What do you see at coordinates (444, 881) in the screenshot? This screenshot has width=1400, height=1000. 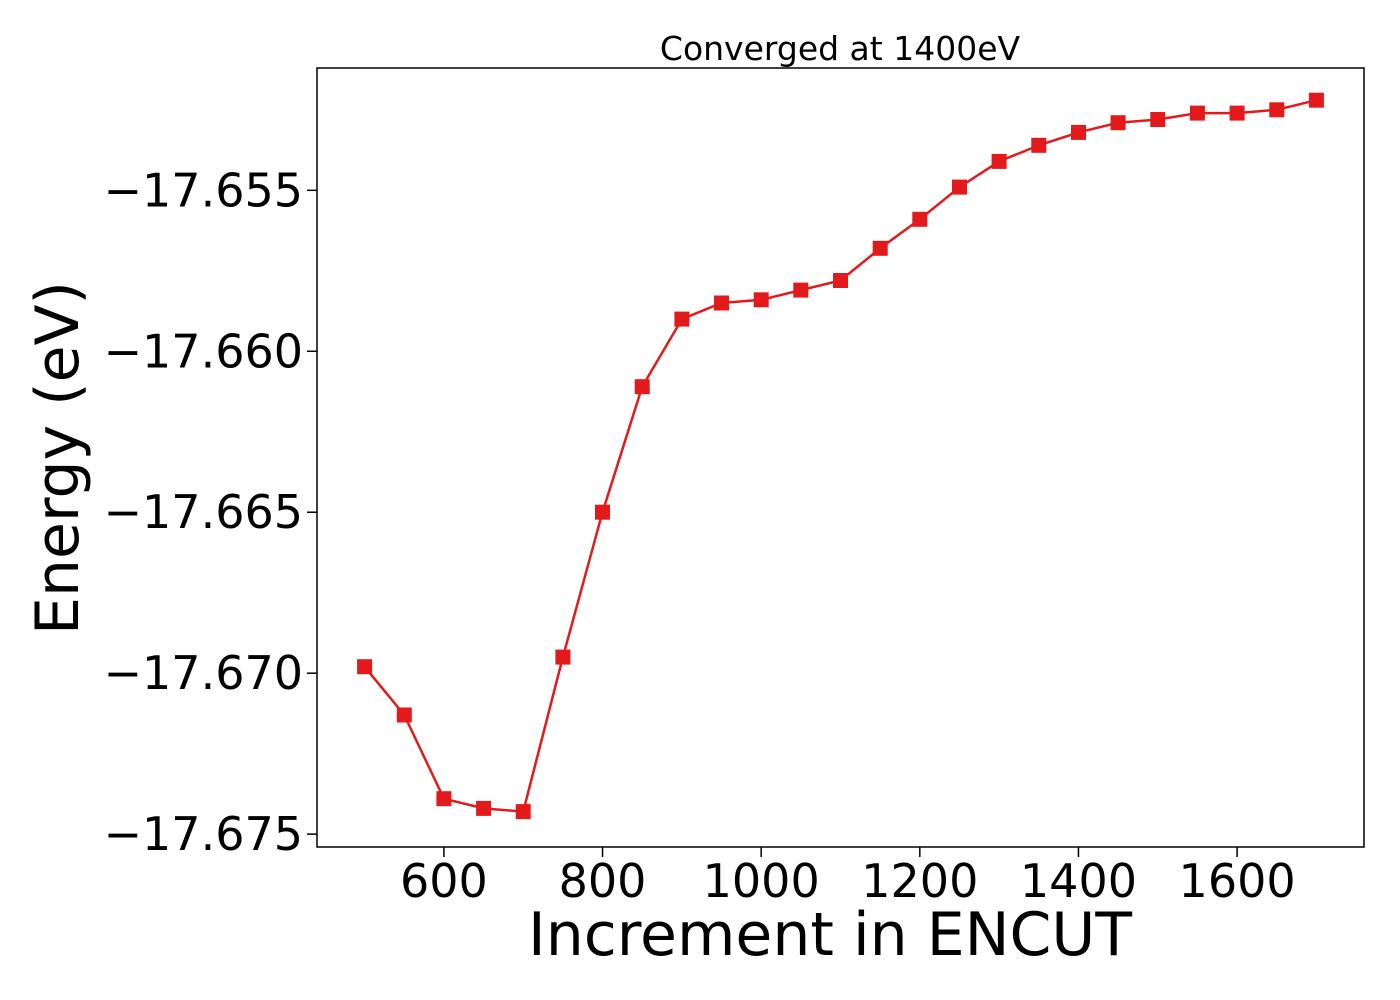 I see `x-tick-label: 600` at bounding box center [444, 881].